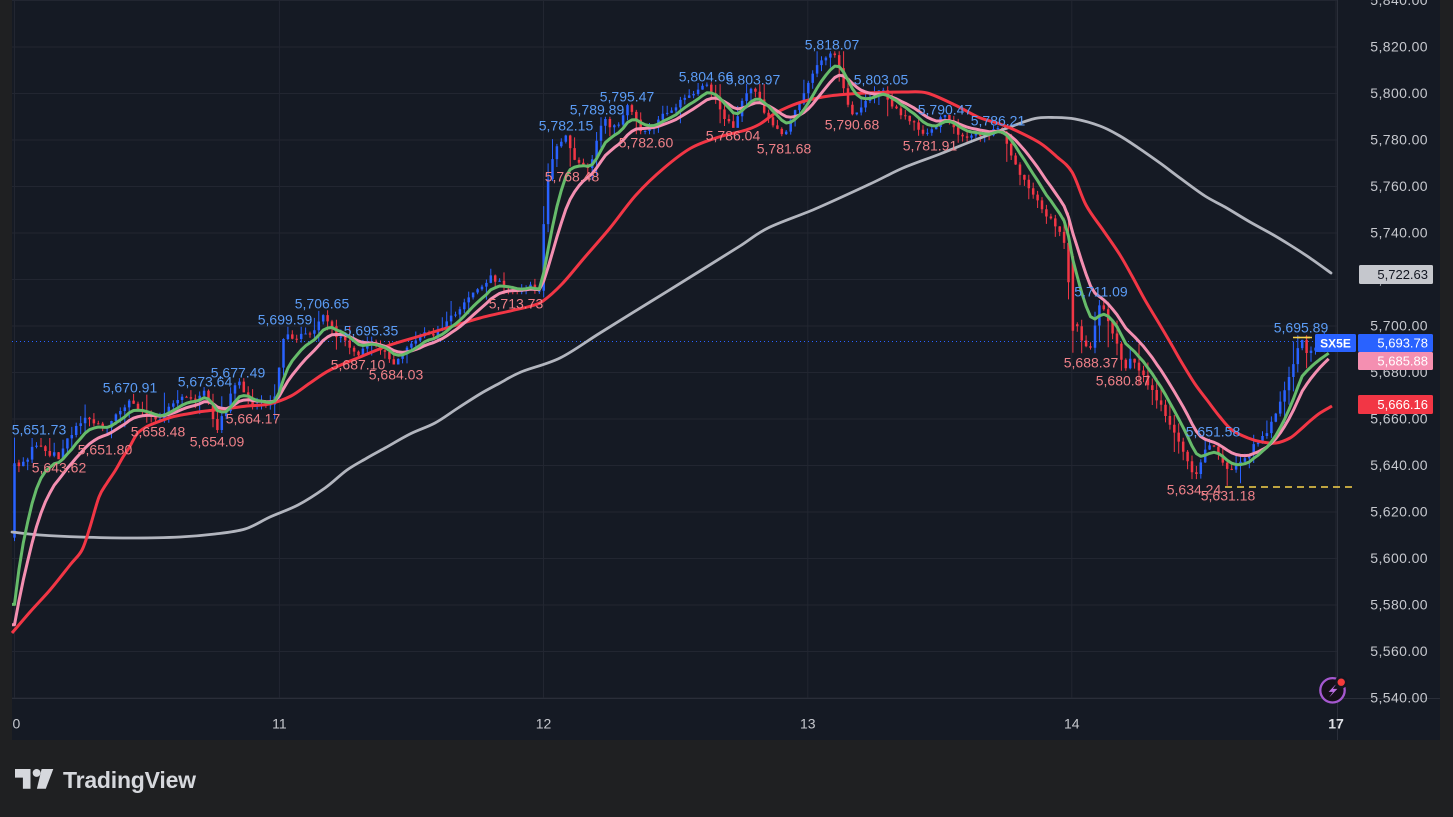 The image size is (1453, 817). I want to click on svg-text: 5,687.10, so click(358, 365).